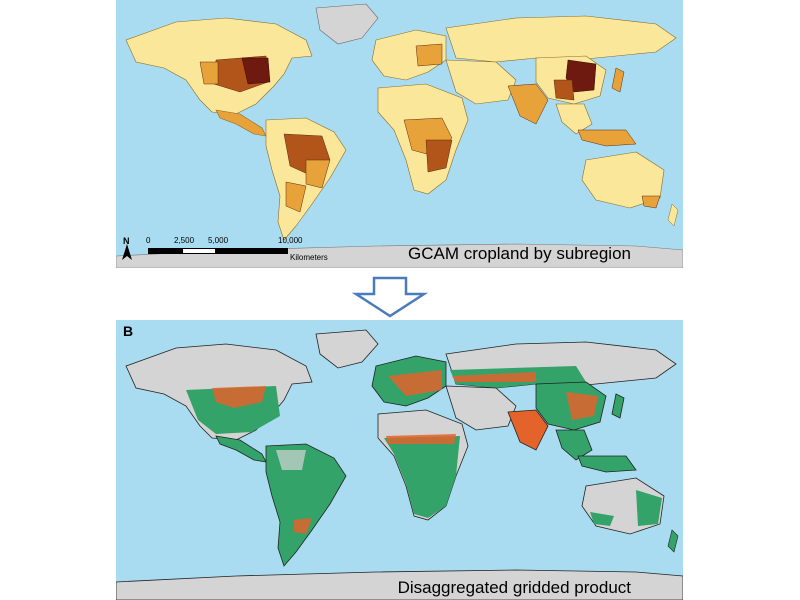 The image size is (800, 600). Describe the element at coordinates (128, 331) in the screenshot. I see `panel-letter-b: B` at that location.